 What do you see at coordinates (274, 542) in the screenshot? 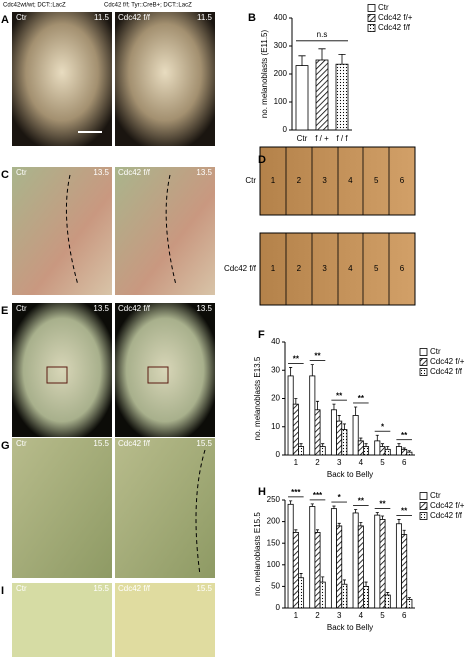
I see `y-tick-label: 150` at bounding box center [274, 542].